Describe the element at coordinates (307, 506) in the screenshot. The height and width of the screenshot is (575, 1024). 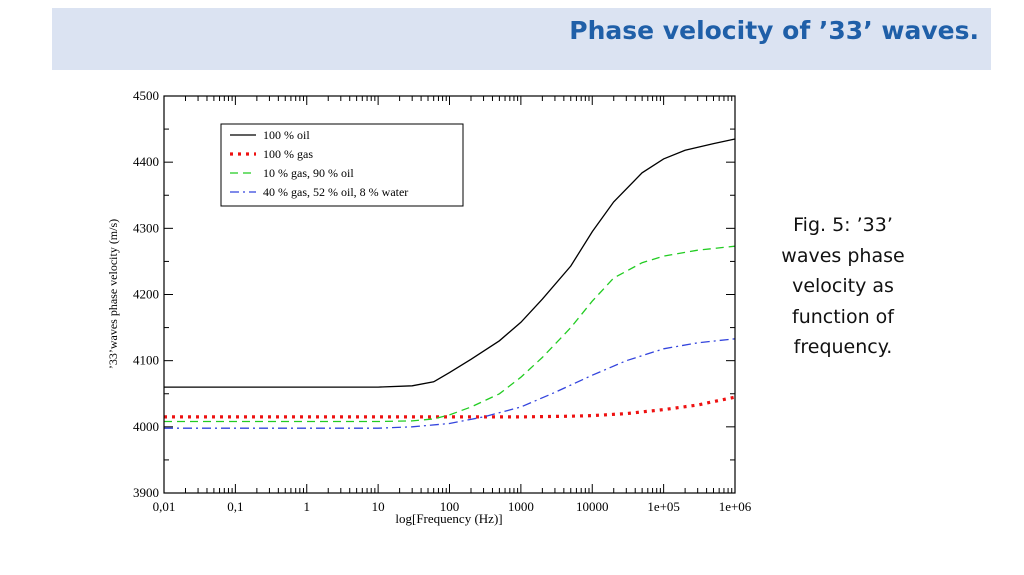
I see `x-tick-label: 1` at that location.